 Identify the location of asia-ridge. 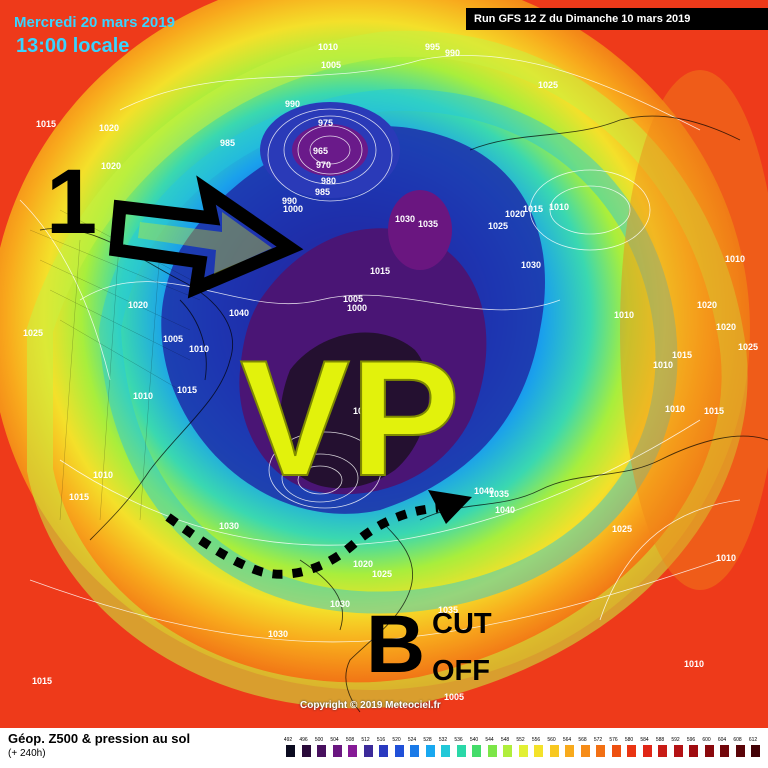
(694, 330).